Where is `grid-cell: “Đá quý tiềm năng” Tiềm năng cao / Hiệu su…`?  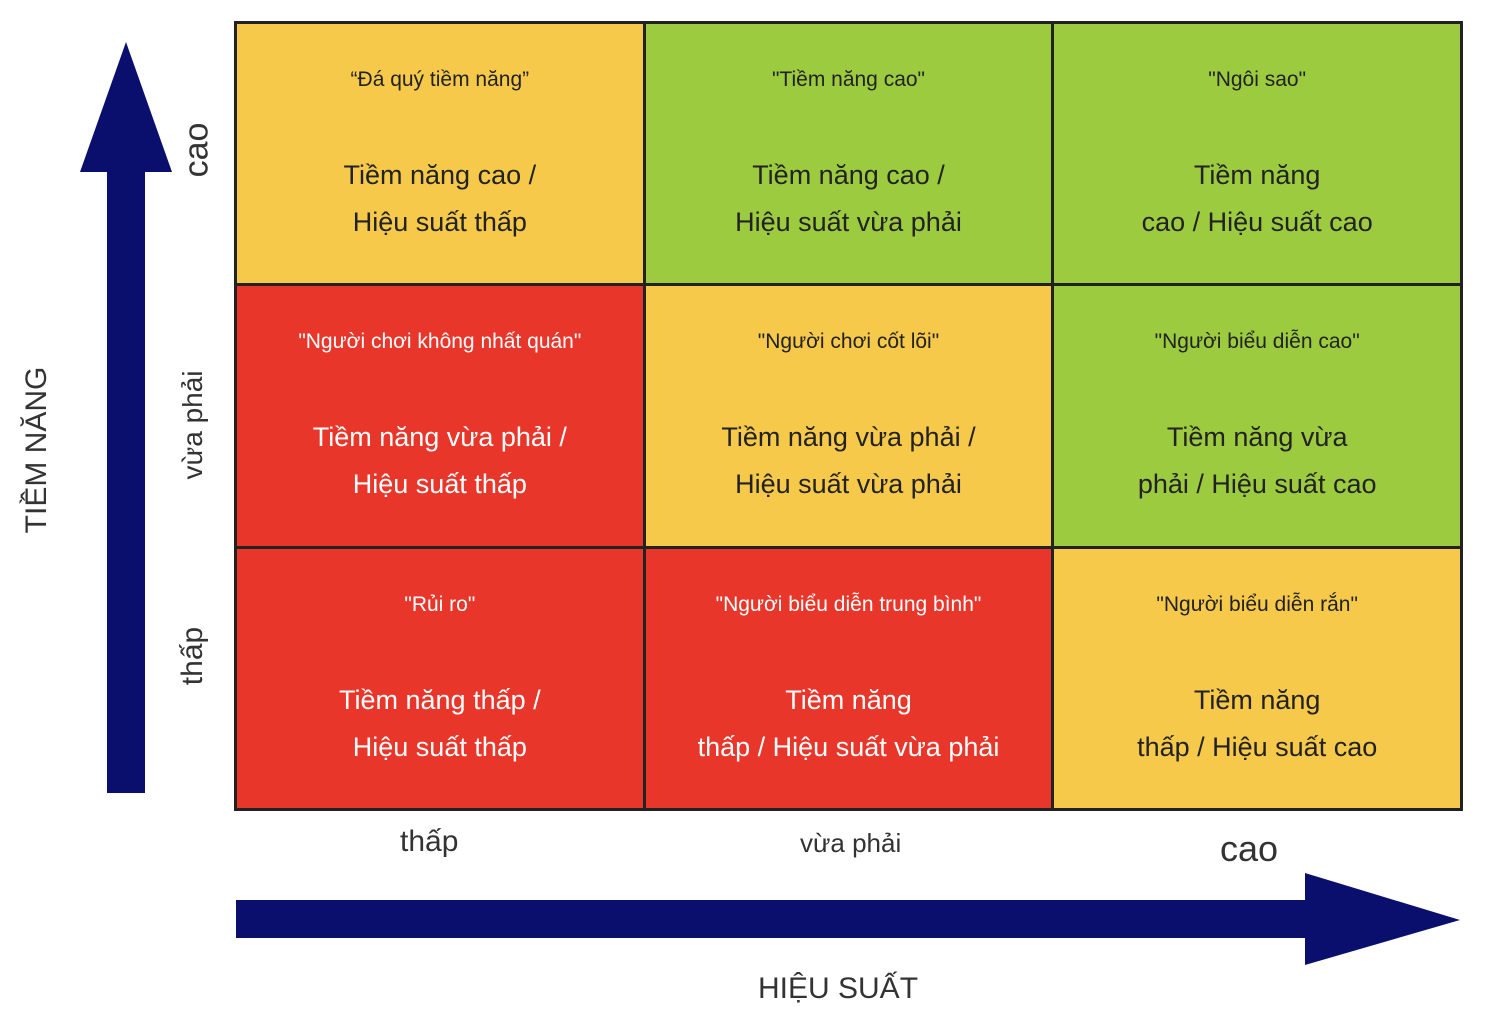 grid-cell: “Đá quý tiềm năng” Tiềm năng cao / Hiệu su… is located at coordinates (440, 154).